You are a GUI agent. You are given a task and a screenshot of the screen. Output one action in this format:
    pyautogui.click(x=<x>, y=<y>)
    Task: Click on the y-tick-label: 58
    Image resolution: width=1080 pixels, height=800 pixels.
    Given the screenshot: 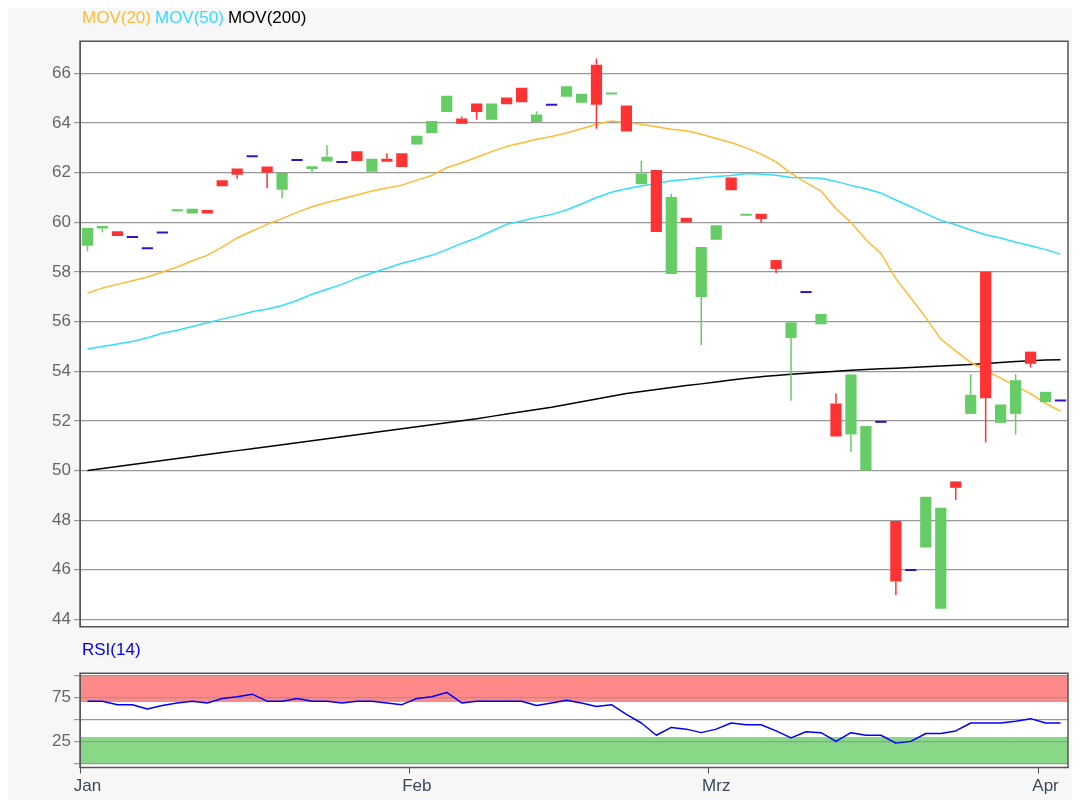 What is the action you would take?
    pyautogui.click(x=61, y=271)
    